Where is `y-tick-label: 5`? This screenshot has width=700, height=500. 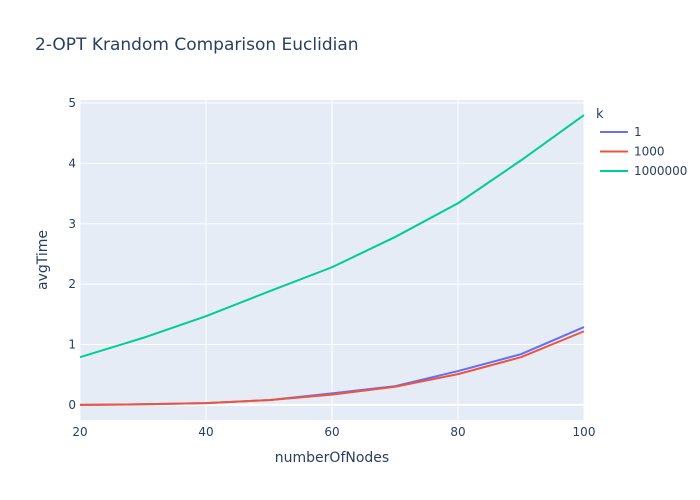
y-tick-label: 5 is located at coordinates (72, 103).